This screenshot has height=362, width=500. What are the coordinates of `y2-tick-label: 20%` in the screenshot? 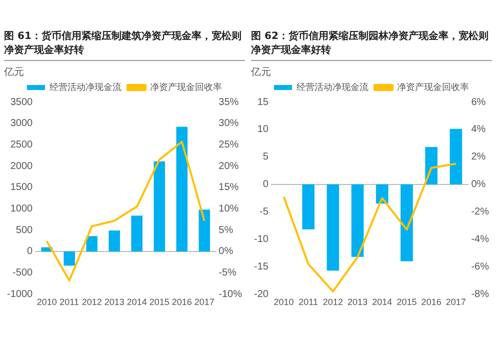 It's located at (228, 166).